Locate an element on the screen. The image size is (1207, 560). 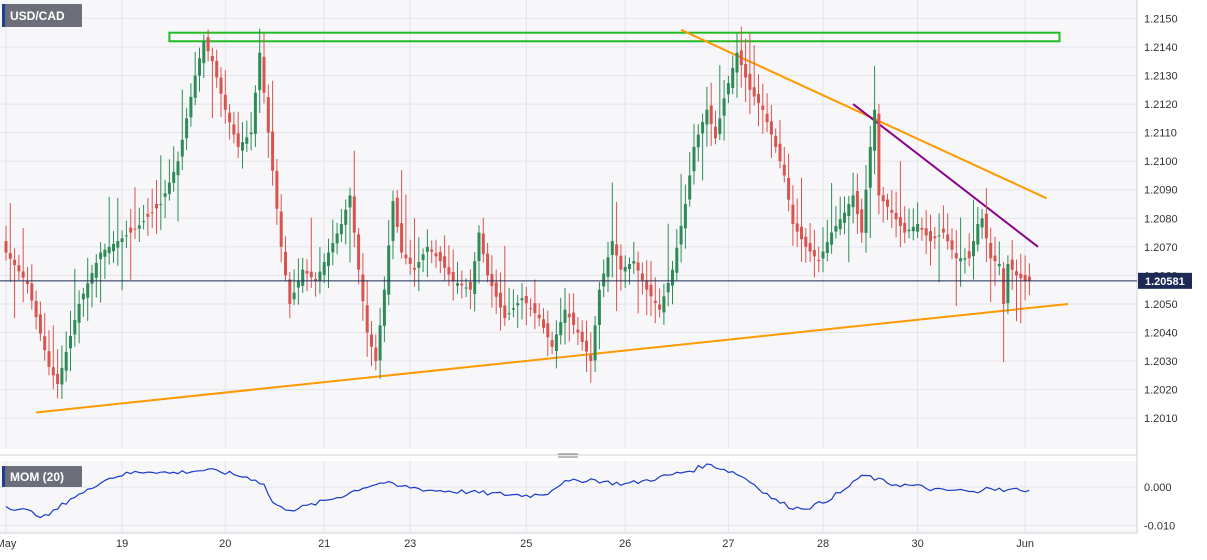
trendline is located at coordinates (945, 175).